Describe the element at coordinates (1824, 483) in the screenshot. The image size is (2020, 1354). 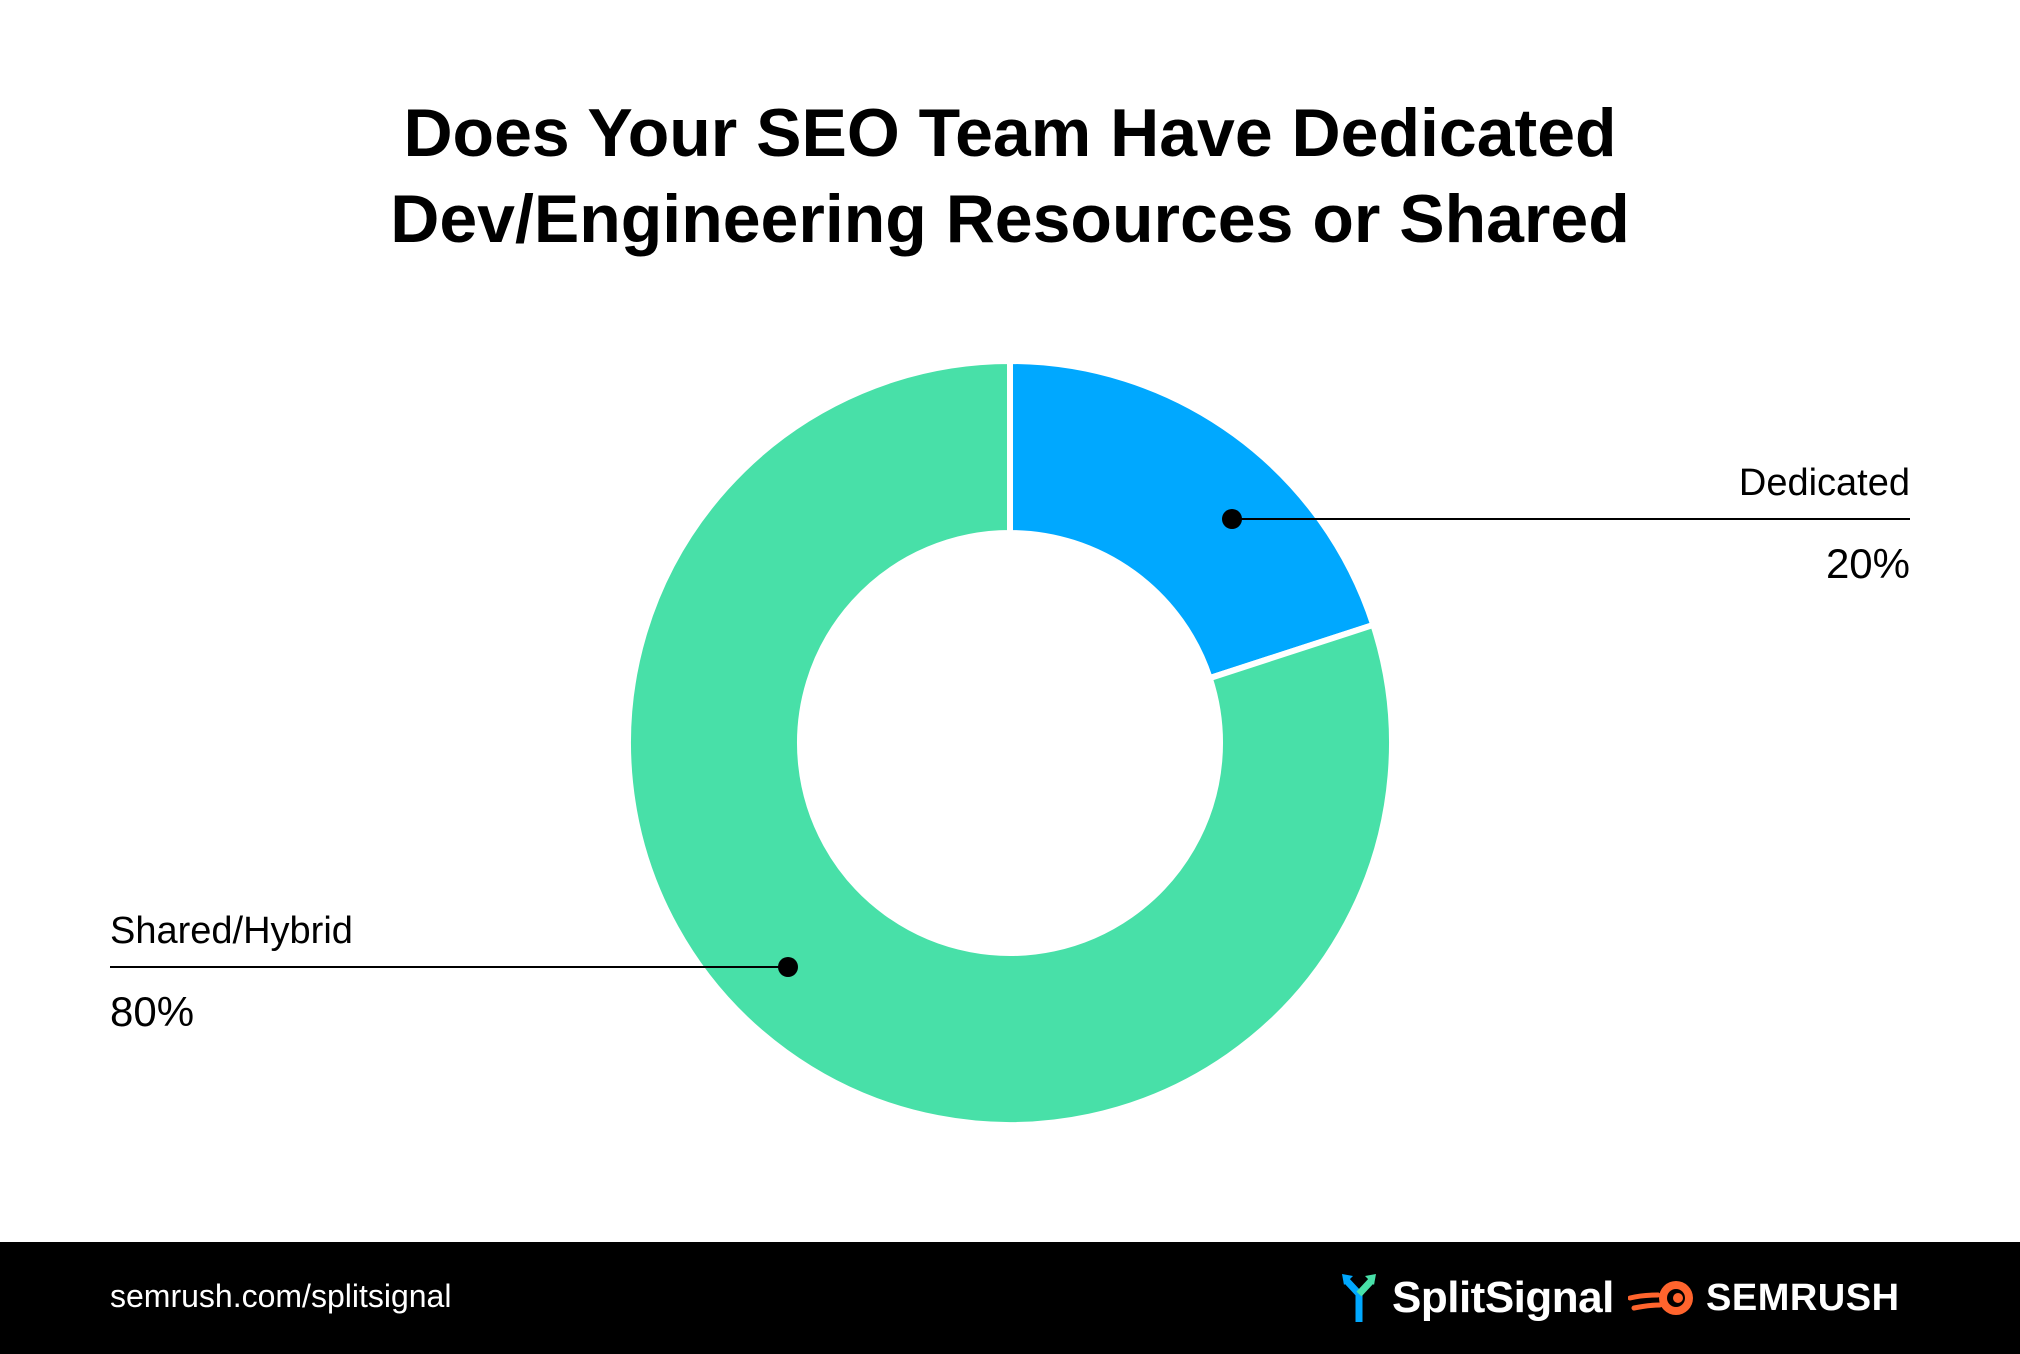
I see `slice-label-dedicated: Dedicated` at that location.